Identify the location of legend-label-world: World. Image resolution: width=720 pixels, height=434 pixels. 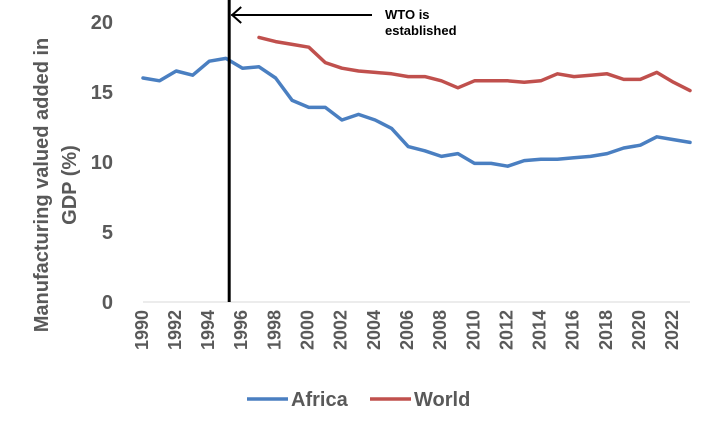
(442, 400).